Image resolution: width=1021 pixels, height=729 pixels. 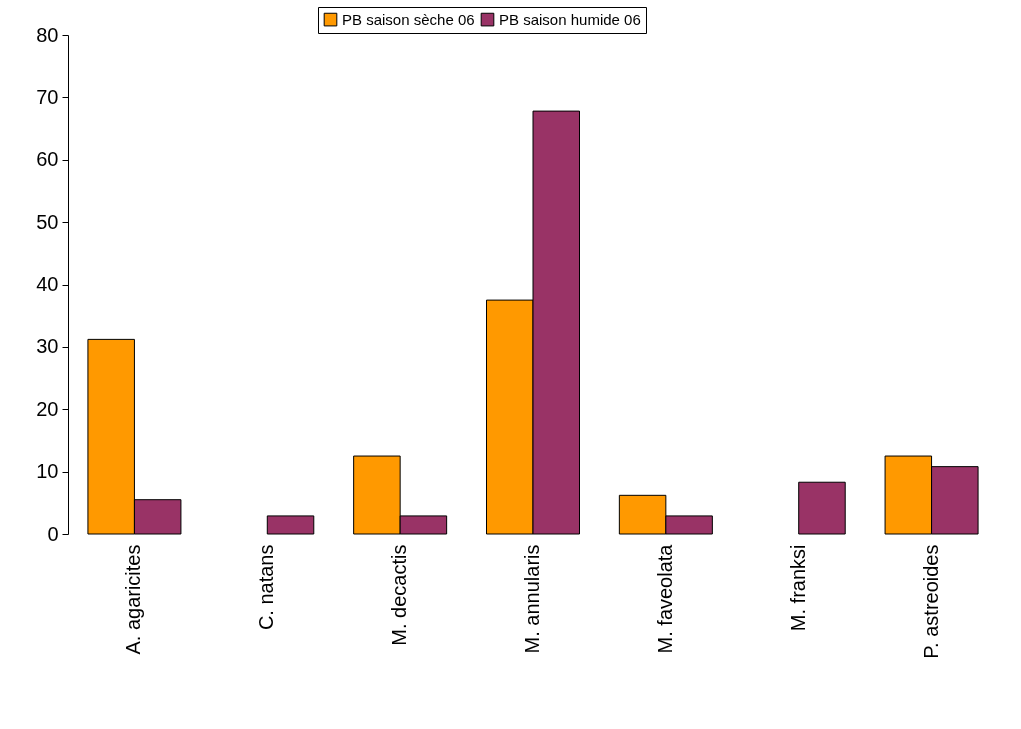 What do you see at coordinates (47, 284) in the screenshot?
I see `y-tick-label: 40` at bounding box center [47, 284].